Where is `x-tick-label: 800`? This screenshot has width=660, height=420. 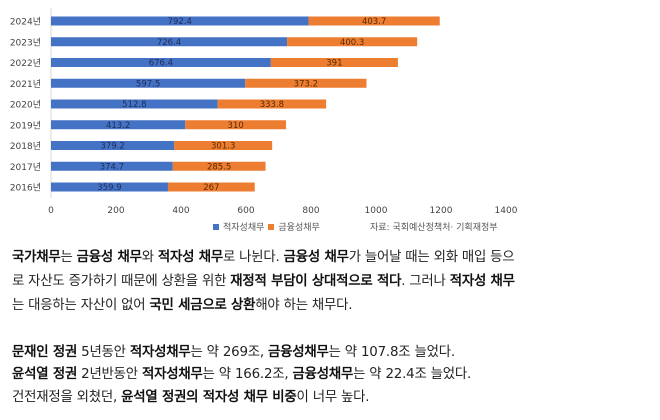
x-tick-label: 800 is located at coordinates (310, 211).